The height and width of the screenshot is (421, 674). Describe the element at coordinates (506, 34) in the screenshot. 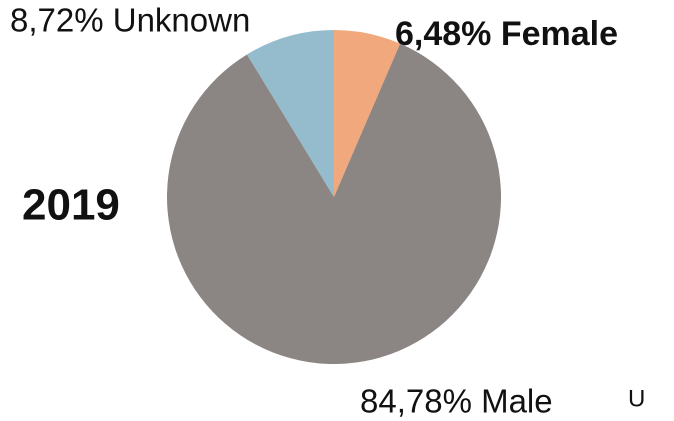

I see `slice-label: 6,48% Female` at that location.